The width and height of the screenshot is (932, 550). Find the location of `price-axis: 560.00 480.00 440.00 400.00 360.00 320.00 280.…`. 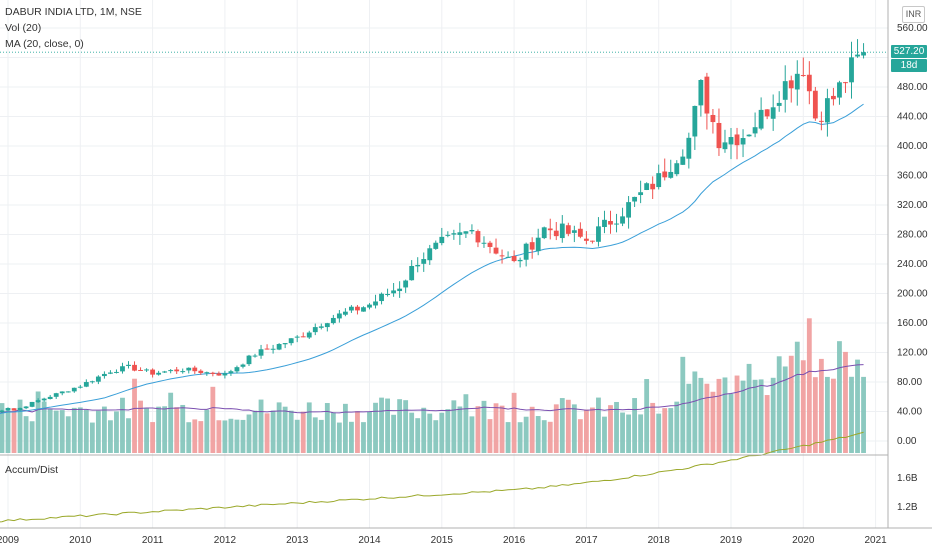

price-axis: 560.00 480.00 440.00 400.00 360.00 320.00 280.… is located at coordinates (912, 235).